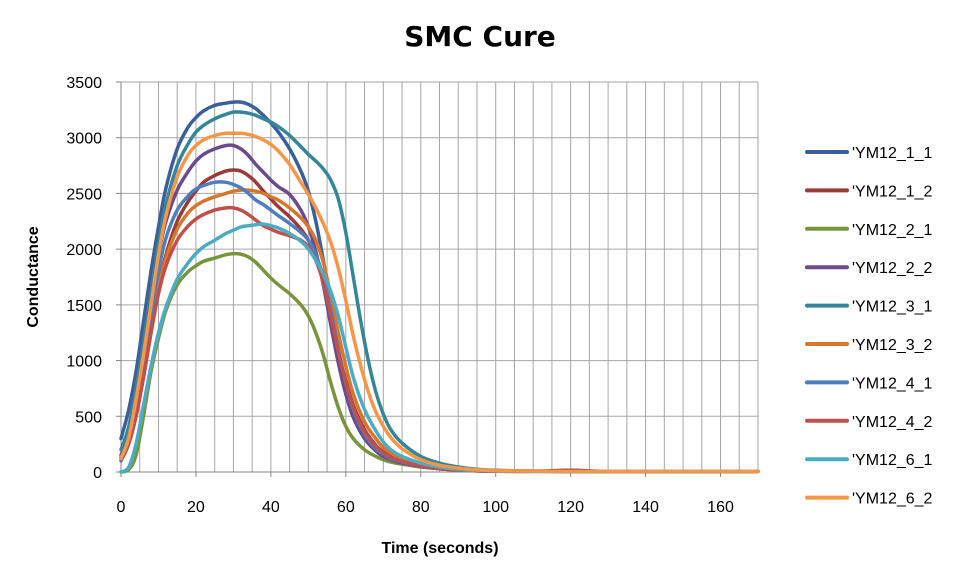  I want to click on legend-label: 'YM12_2_2, so click(892, 268).